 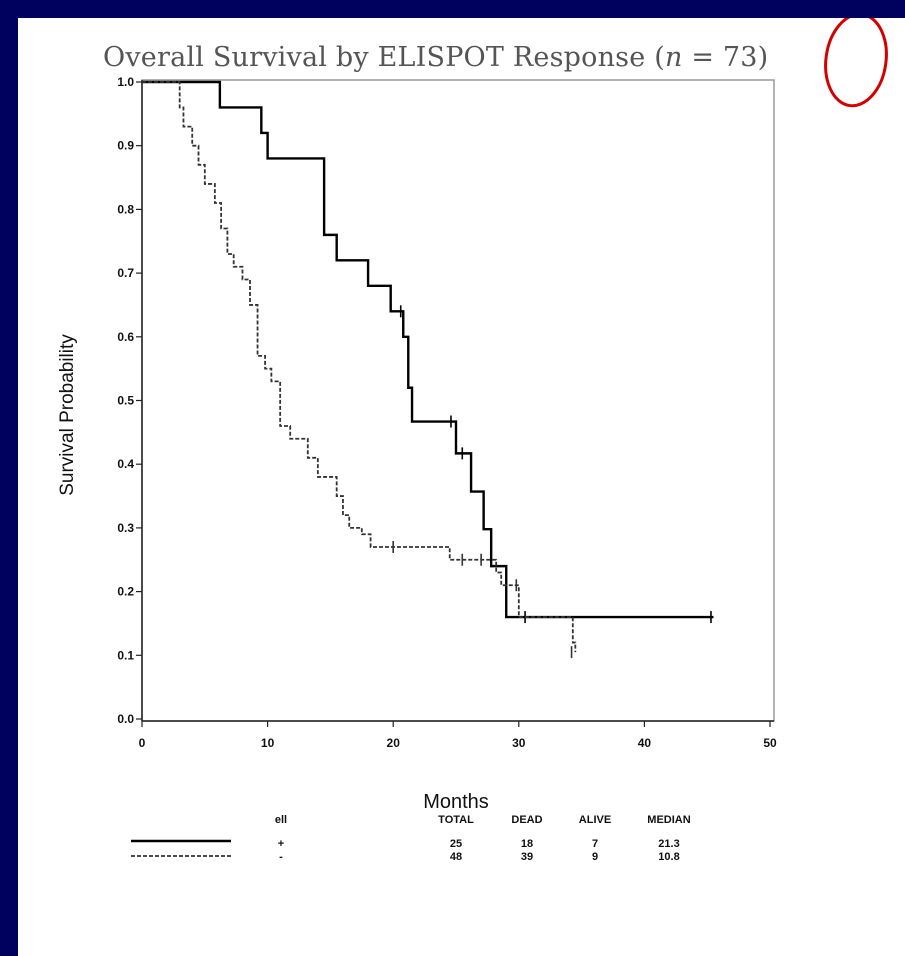 I want to click on table-cell: 9, so click(x=595, y=857).